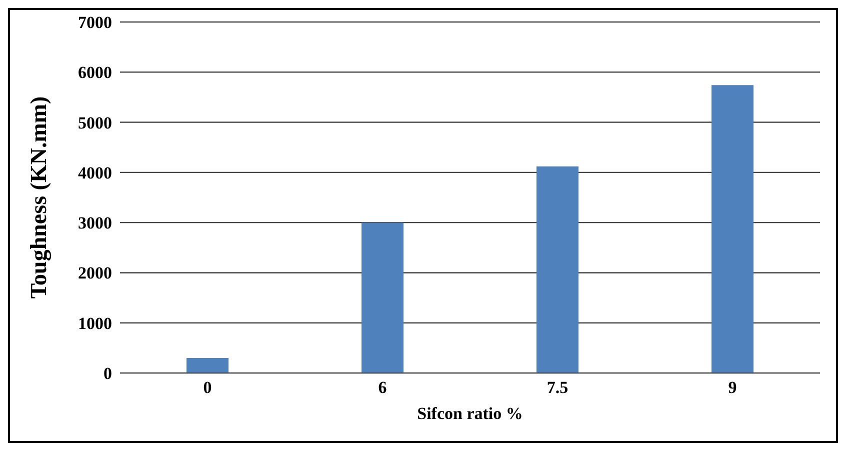  What do you see at coordinates (108, 374) in the screenshot?
I see `y-tick-label: 0` at bounding box center [108, 374].